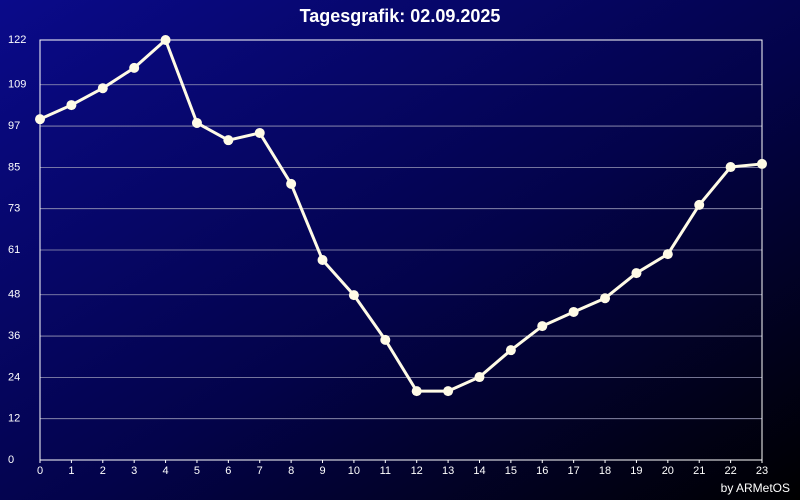  I want to click on x-tick-label: 4, so click(166, 471).